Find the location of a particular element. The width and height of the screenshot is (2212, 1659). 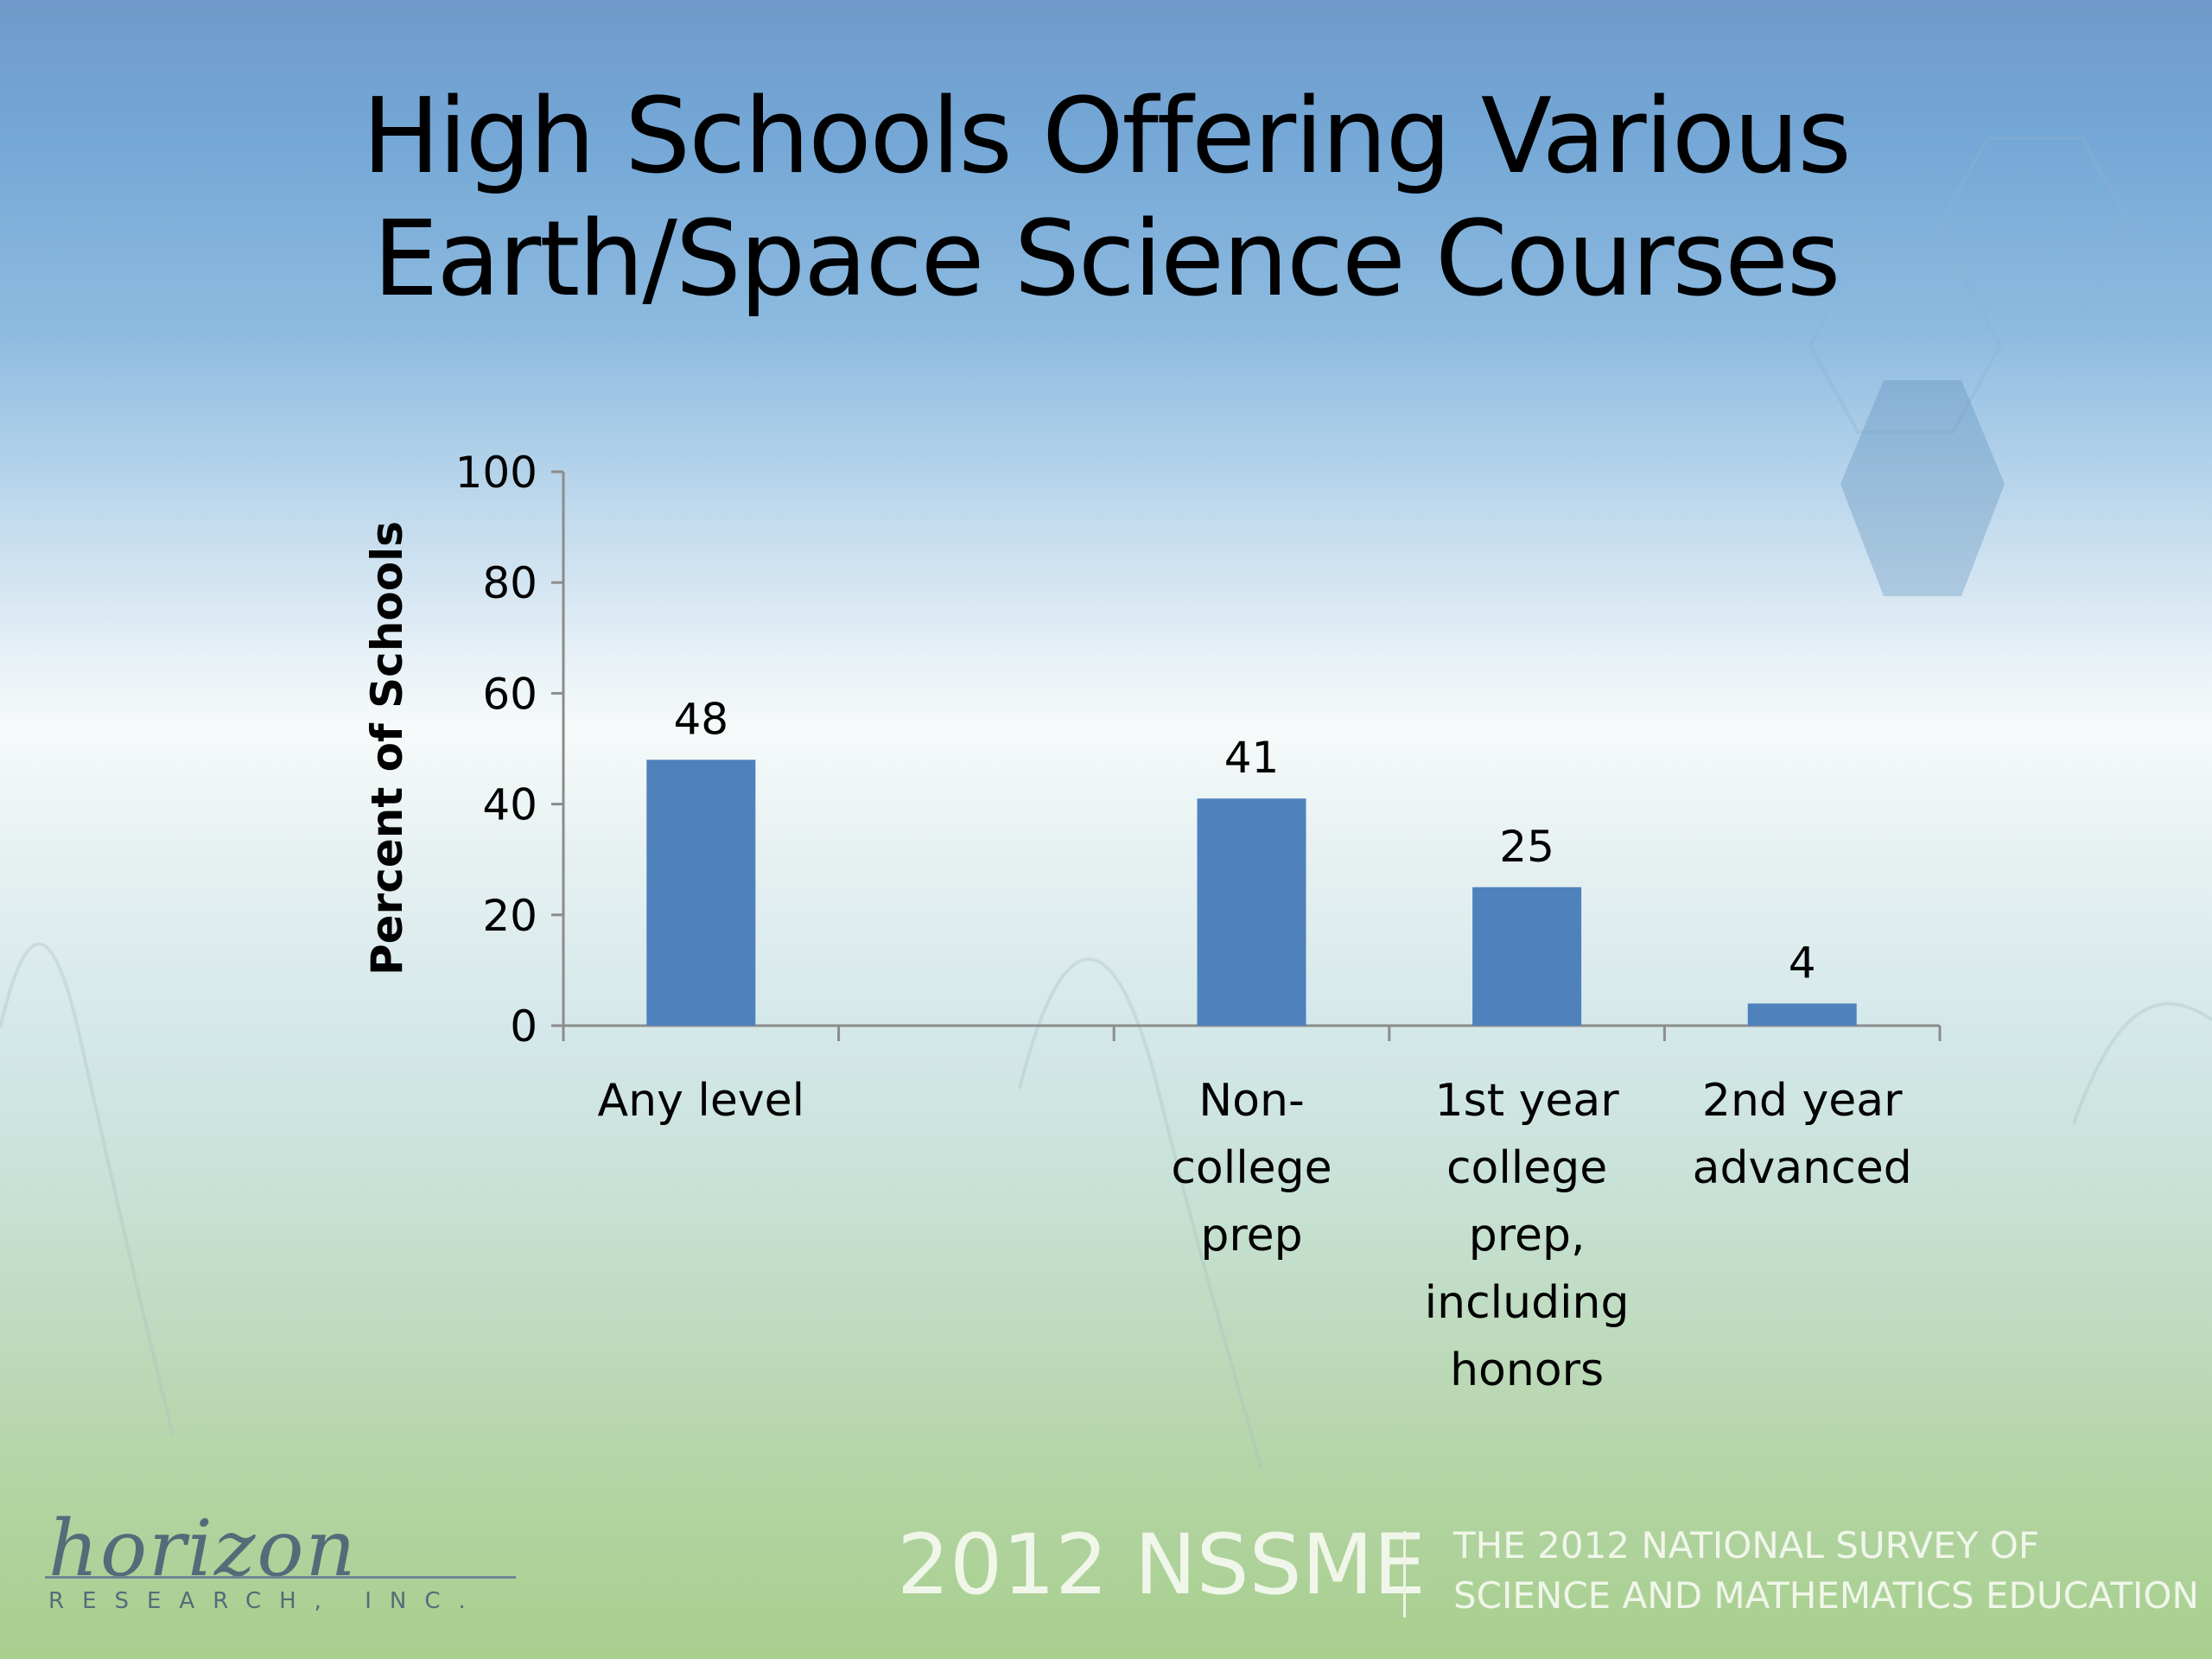

x-category-label: Non-college prep is located at coordinates (1252, 1168).